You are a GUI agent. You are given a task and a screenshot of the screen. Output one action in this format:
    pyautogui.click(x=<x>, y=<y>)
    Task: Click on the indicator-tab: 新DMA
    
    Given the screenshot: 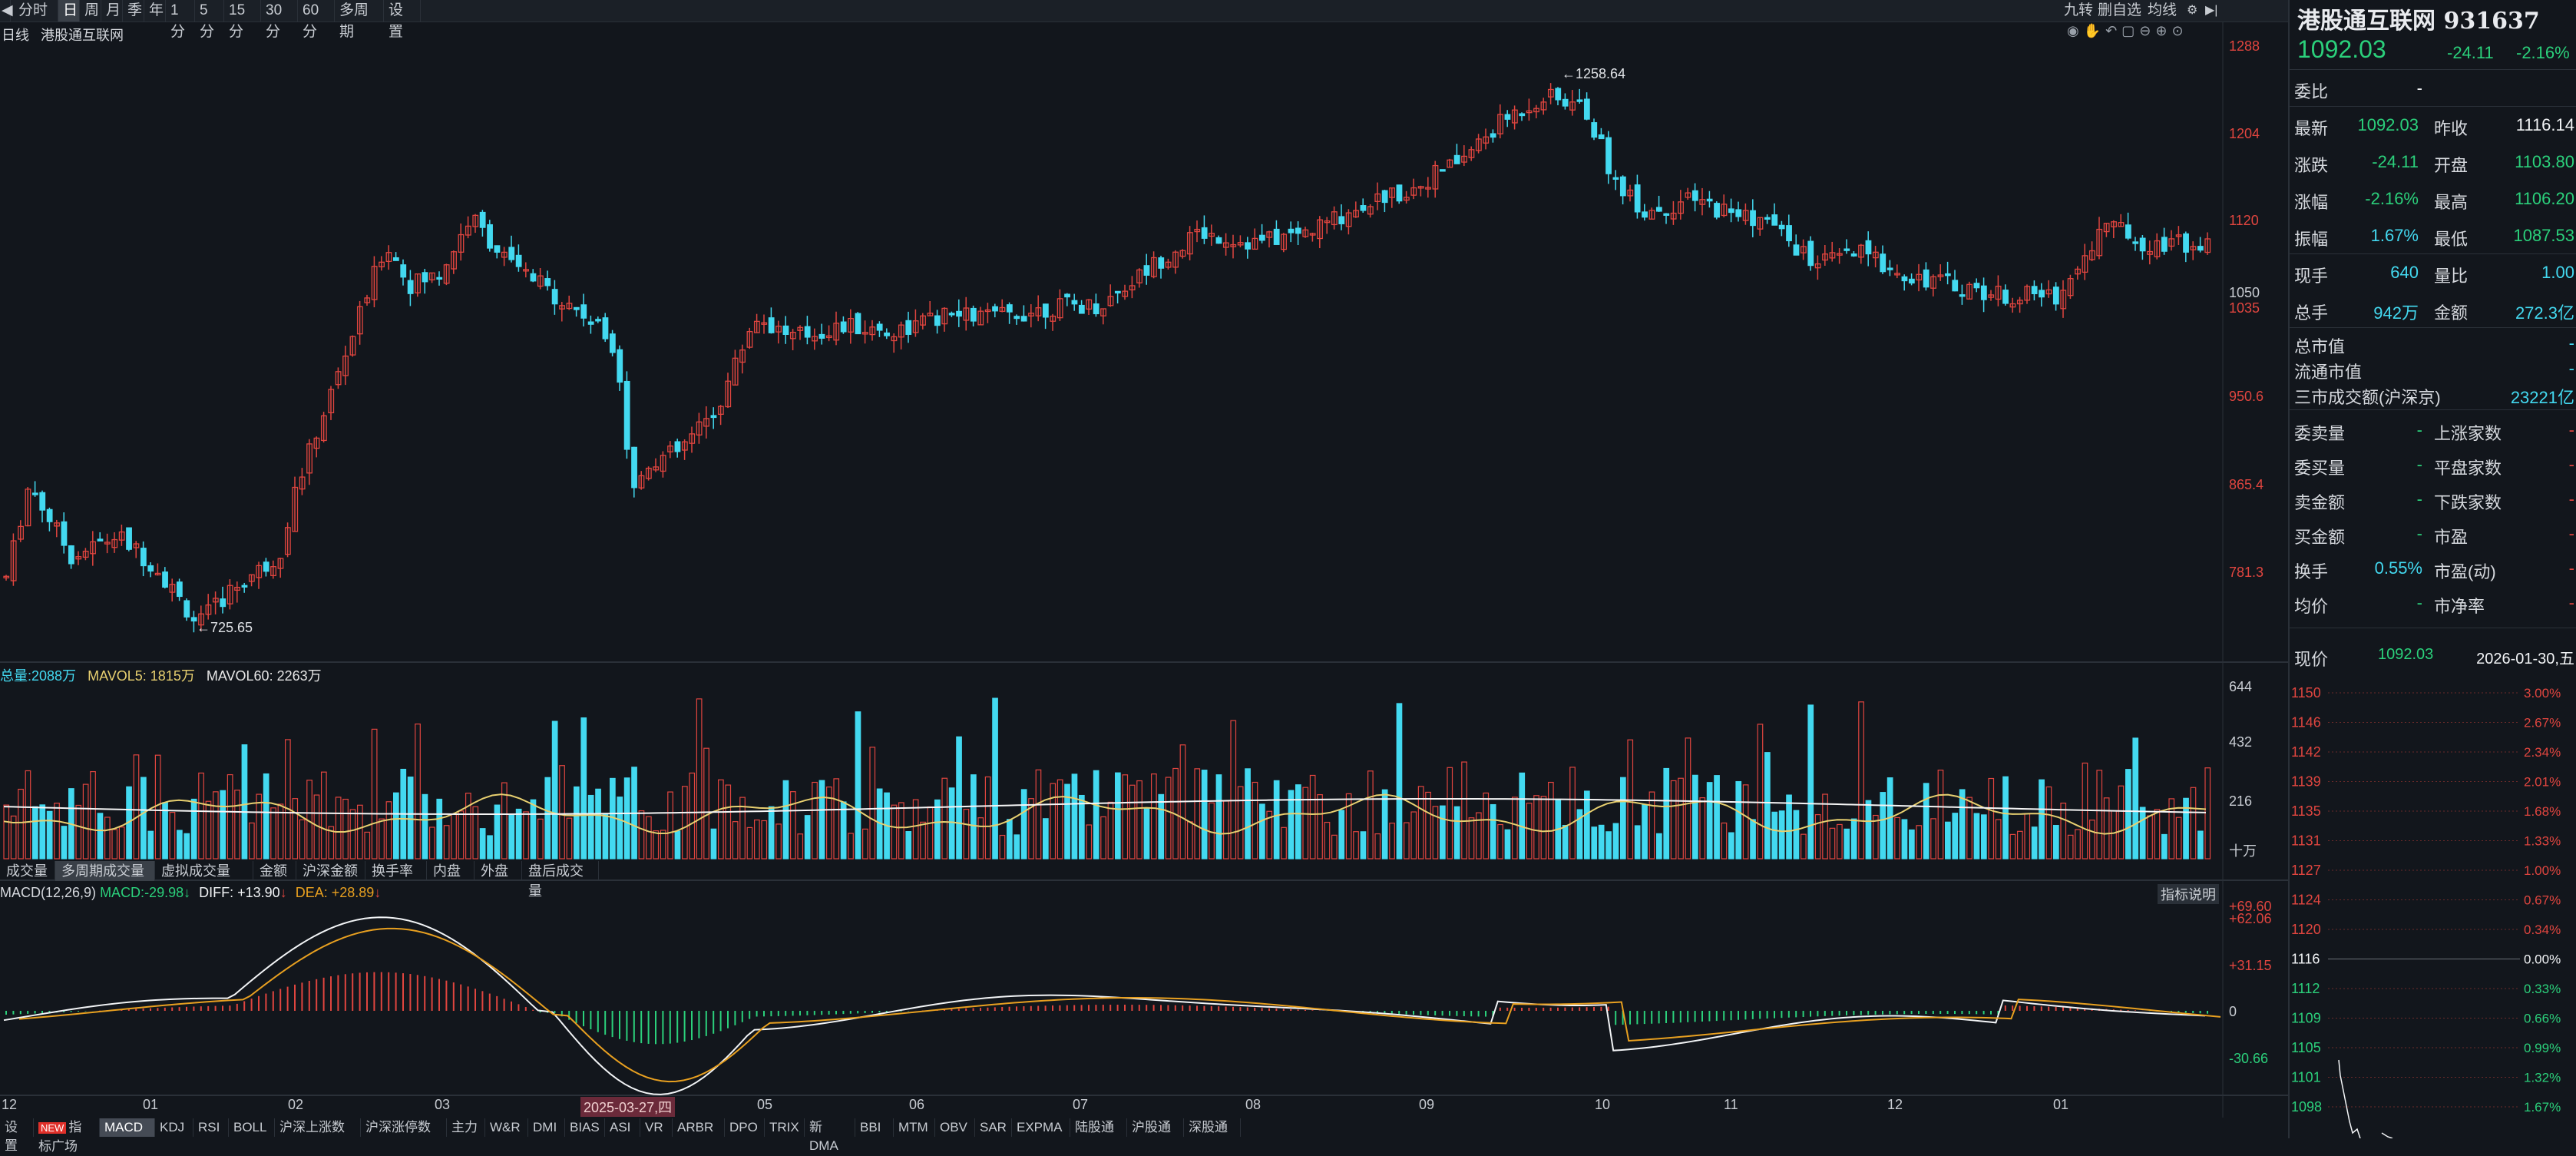 What is the action you would take?
    pyautogui.click(x=830, y=1135)
    